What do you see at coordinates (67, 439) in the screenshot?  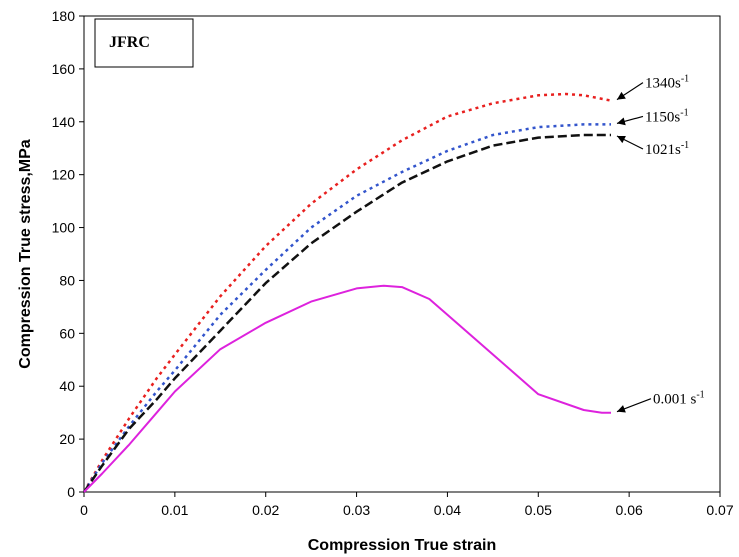 I see `y-tick-label: 20` at bounding box center [67, 439].